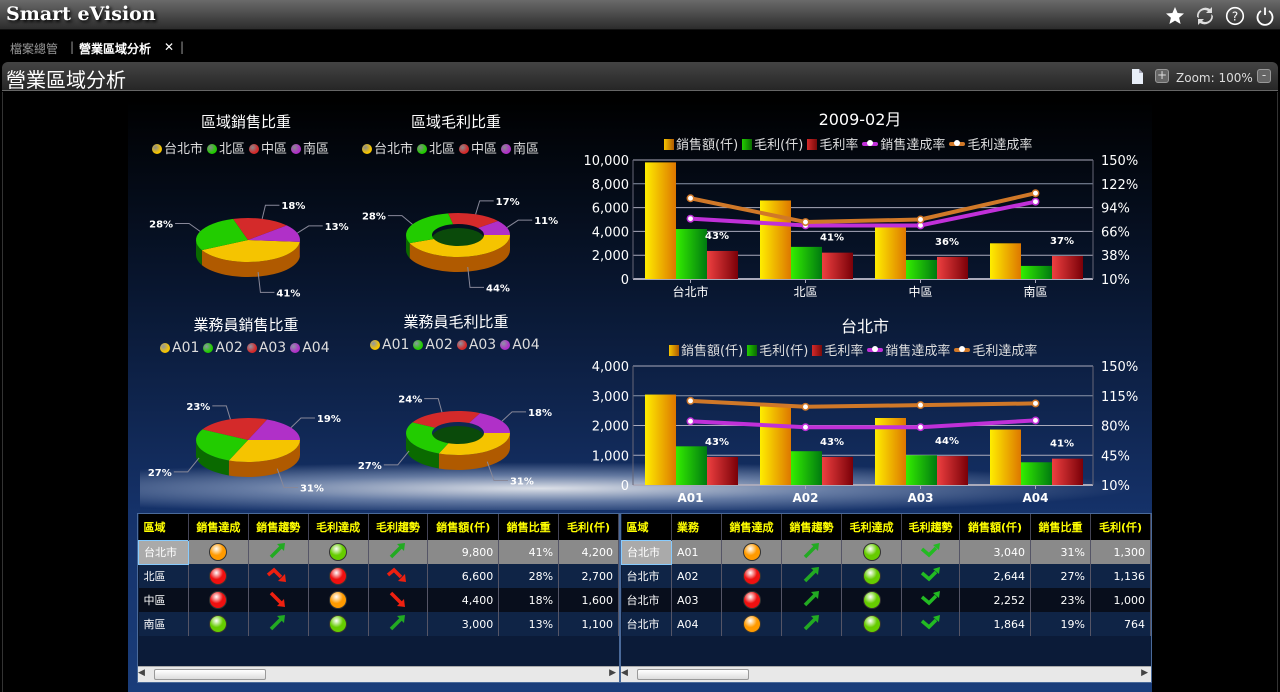  I want to click on star-icon, so click(1175, 16).